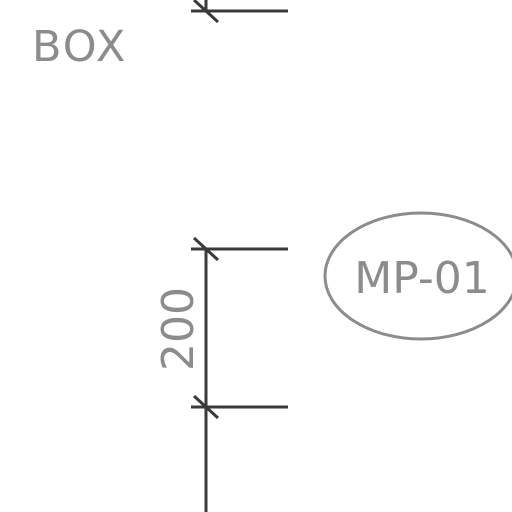 The height and width of the screenshot is (512, 512). What do you see at coordinates (220, 374) in the screenshot?
I see `dimension-200: 200` at bounding box center [220, 374].